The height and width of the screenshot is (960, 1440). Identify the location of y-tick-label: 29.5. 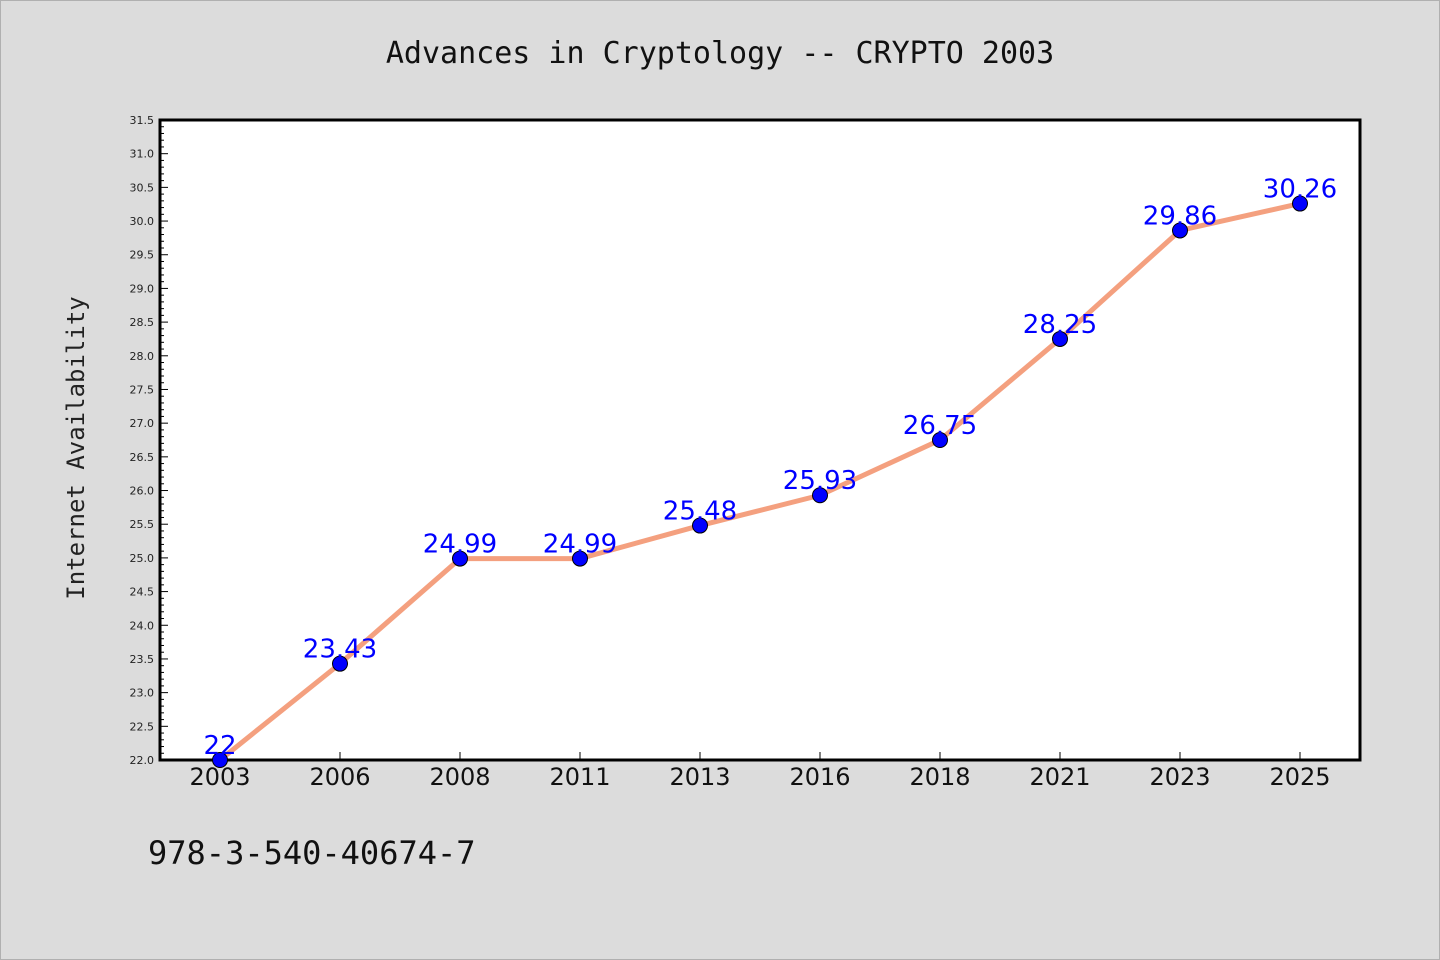
(142, 255).